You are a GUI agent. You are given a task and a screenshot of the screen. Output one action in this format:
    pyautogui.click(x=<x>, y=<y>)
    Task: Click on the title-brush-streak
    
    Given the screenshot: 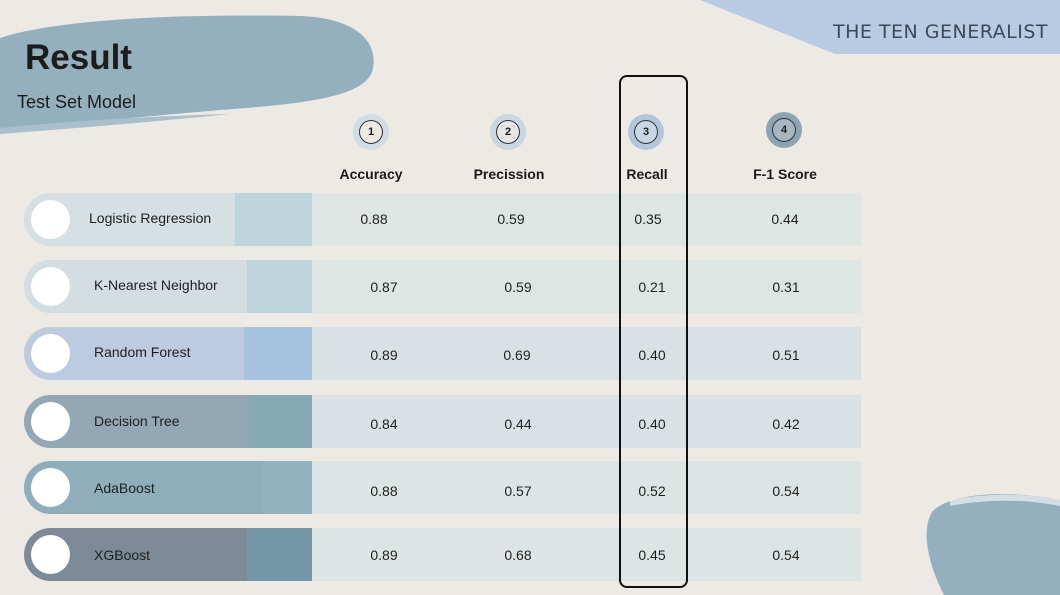 What is the action you would take?
    pyautogui.click(x=115, y=124)
    